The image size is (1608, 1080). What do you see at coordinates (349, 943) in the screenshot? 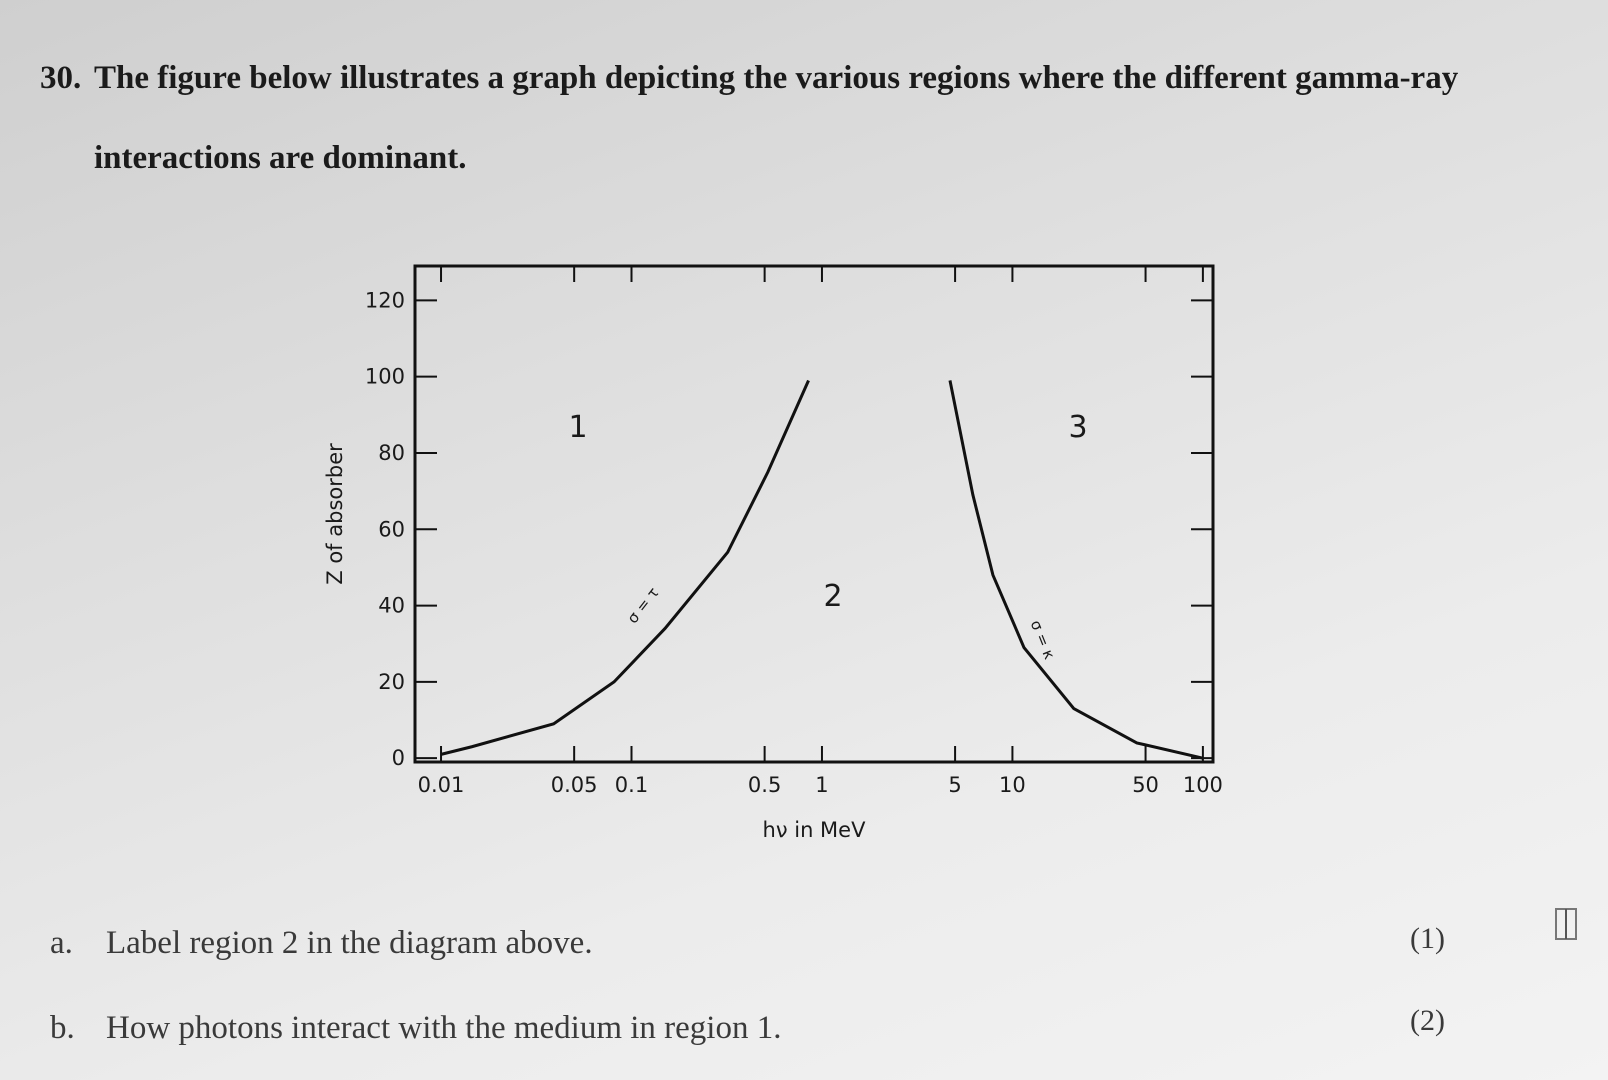
I see `part-text: Label region 2 in the diagram above.` at bounding box center [349, 943].